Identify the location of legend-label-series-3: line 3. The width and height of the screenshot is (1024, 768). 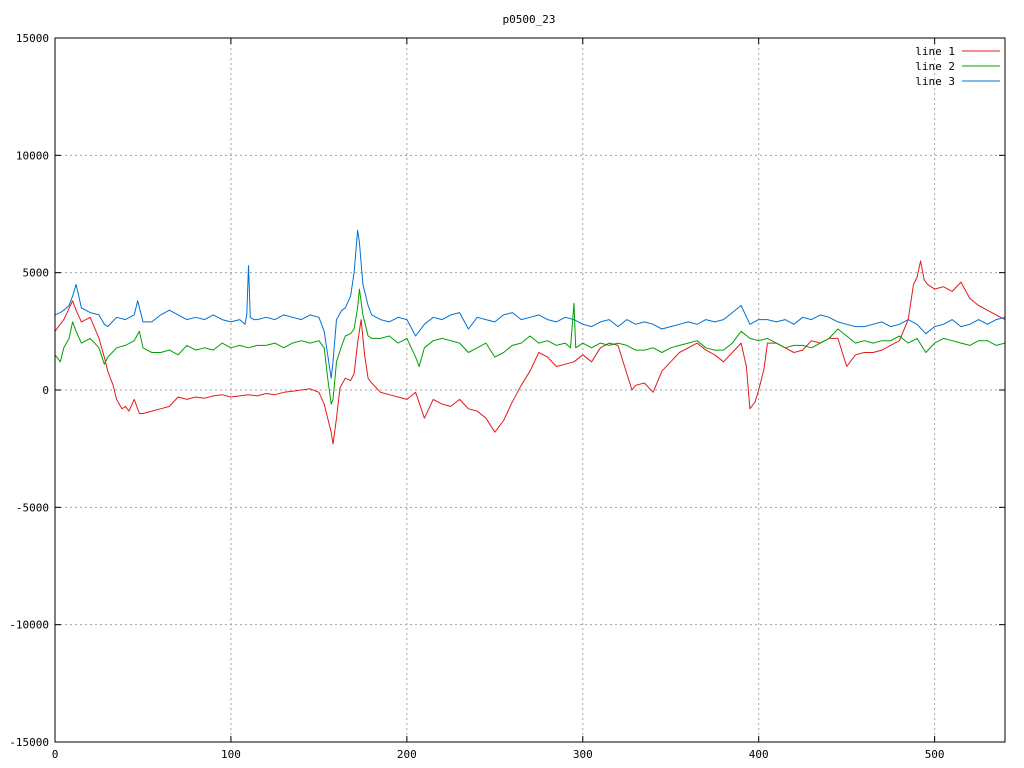
(935, 81).